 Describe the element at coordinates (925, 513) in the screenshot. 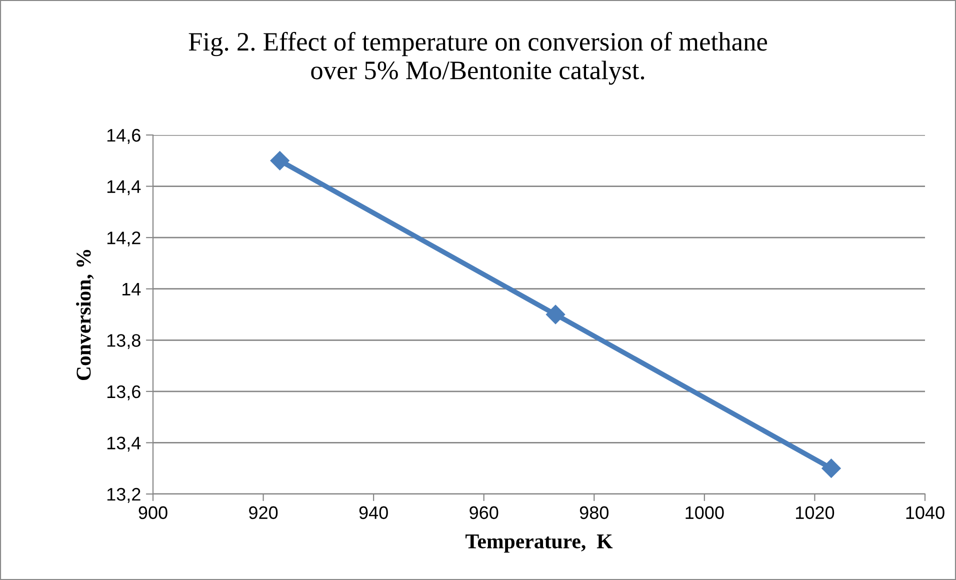

I see `x-tick-label: 1040` at that location.